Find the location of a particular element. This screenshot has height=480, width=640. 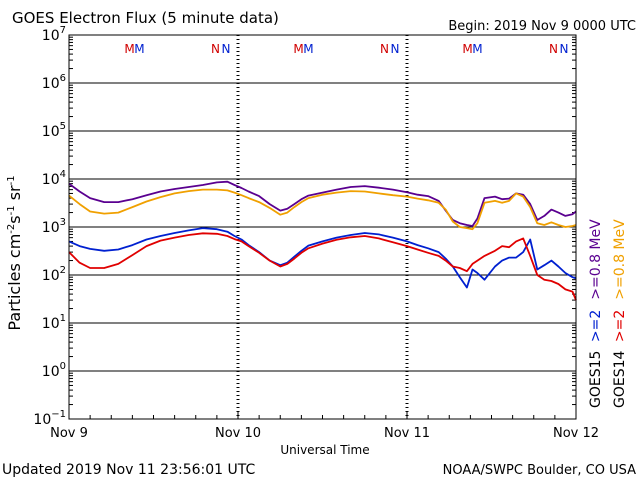

chart-title: GOES Electron Flux (5 minute data) is located at coordinates (145, 18).